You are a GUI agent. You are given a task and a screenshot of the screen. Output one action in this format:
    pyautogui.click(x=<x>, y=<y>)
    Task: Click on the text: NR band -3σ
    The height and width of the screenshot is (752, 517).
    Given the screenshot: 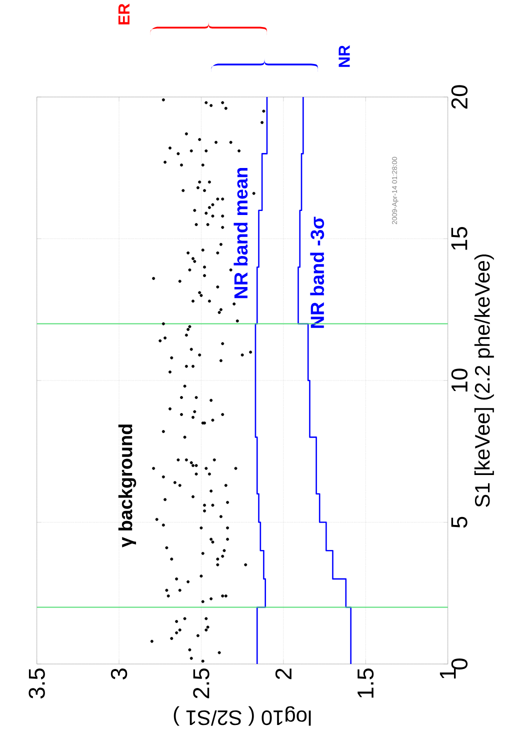 What is the action you would take?
    pyautogui.click(x=317, y=272)
    